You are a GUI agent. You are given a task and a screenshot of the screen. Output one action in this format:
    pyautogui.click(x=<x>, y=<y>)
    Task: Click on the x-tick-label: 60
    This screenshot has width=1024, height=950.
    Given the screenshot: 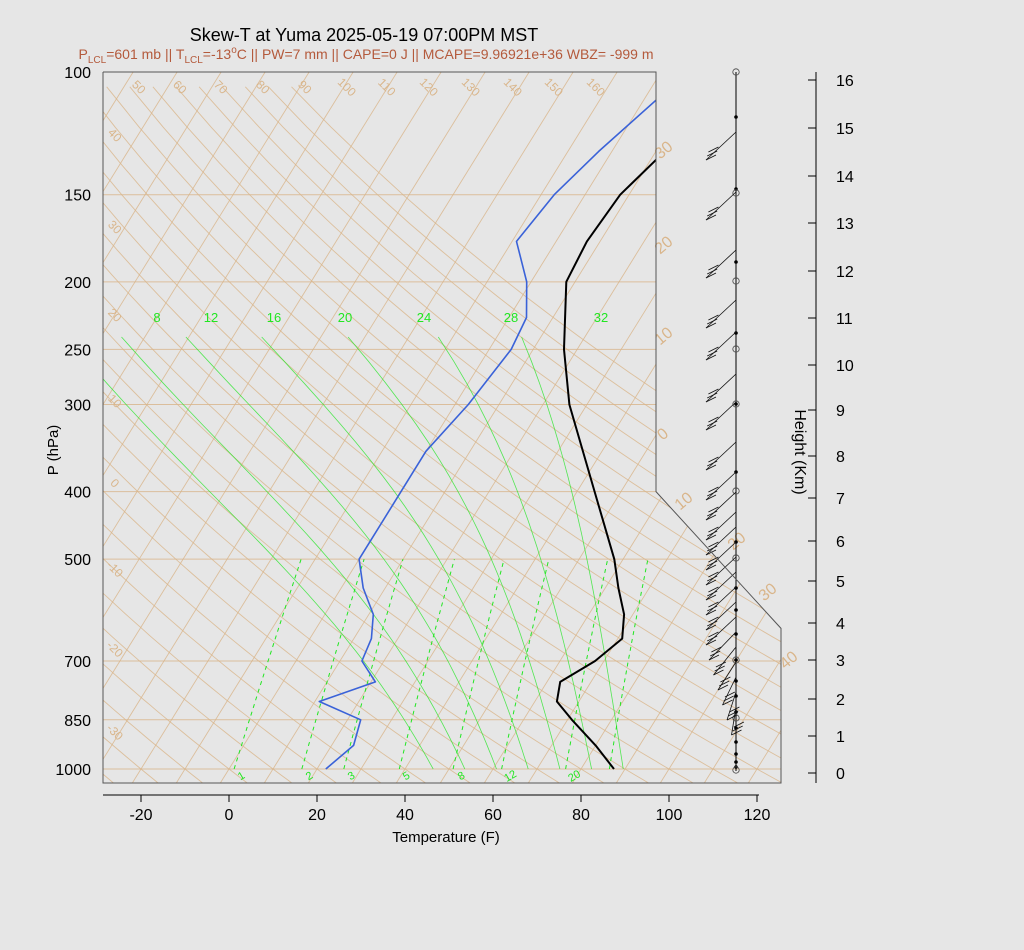 What is the action you would take?
    pyautogui.click(x=493, y=815)
    